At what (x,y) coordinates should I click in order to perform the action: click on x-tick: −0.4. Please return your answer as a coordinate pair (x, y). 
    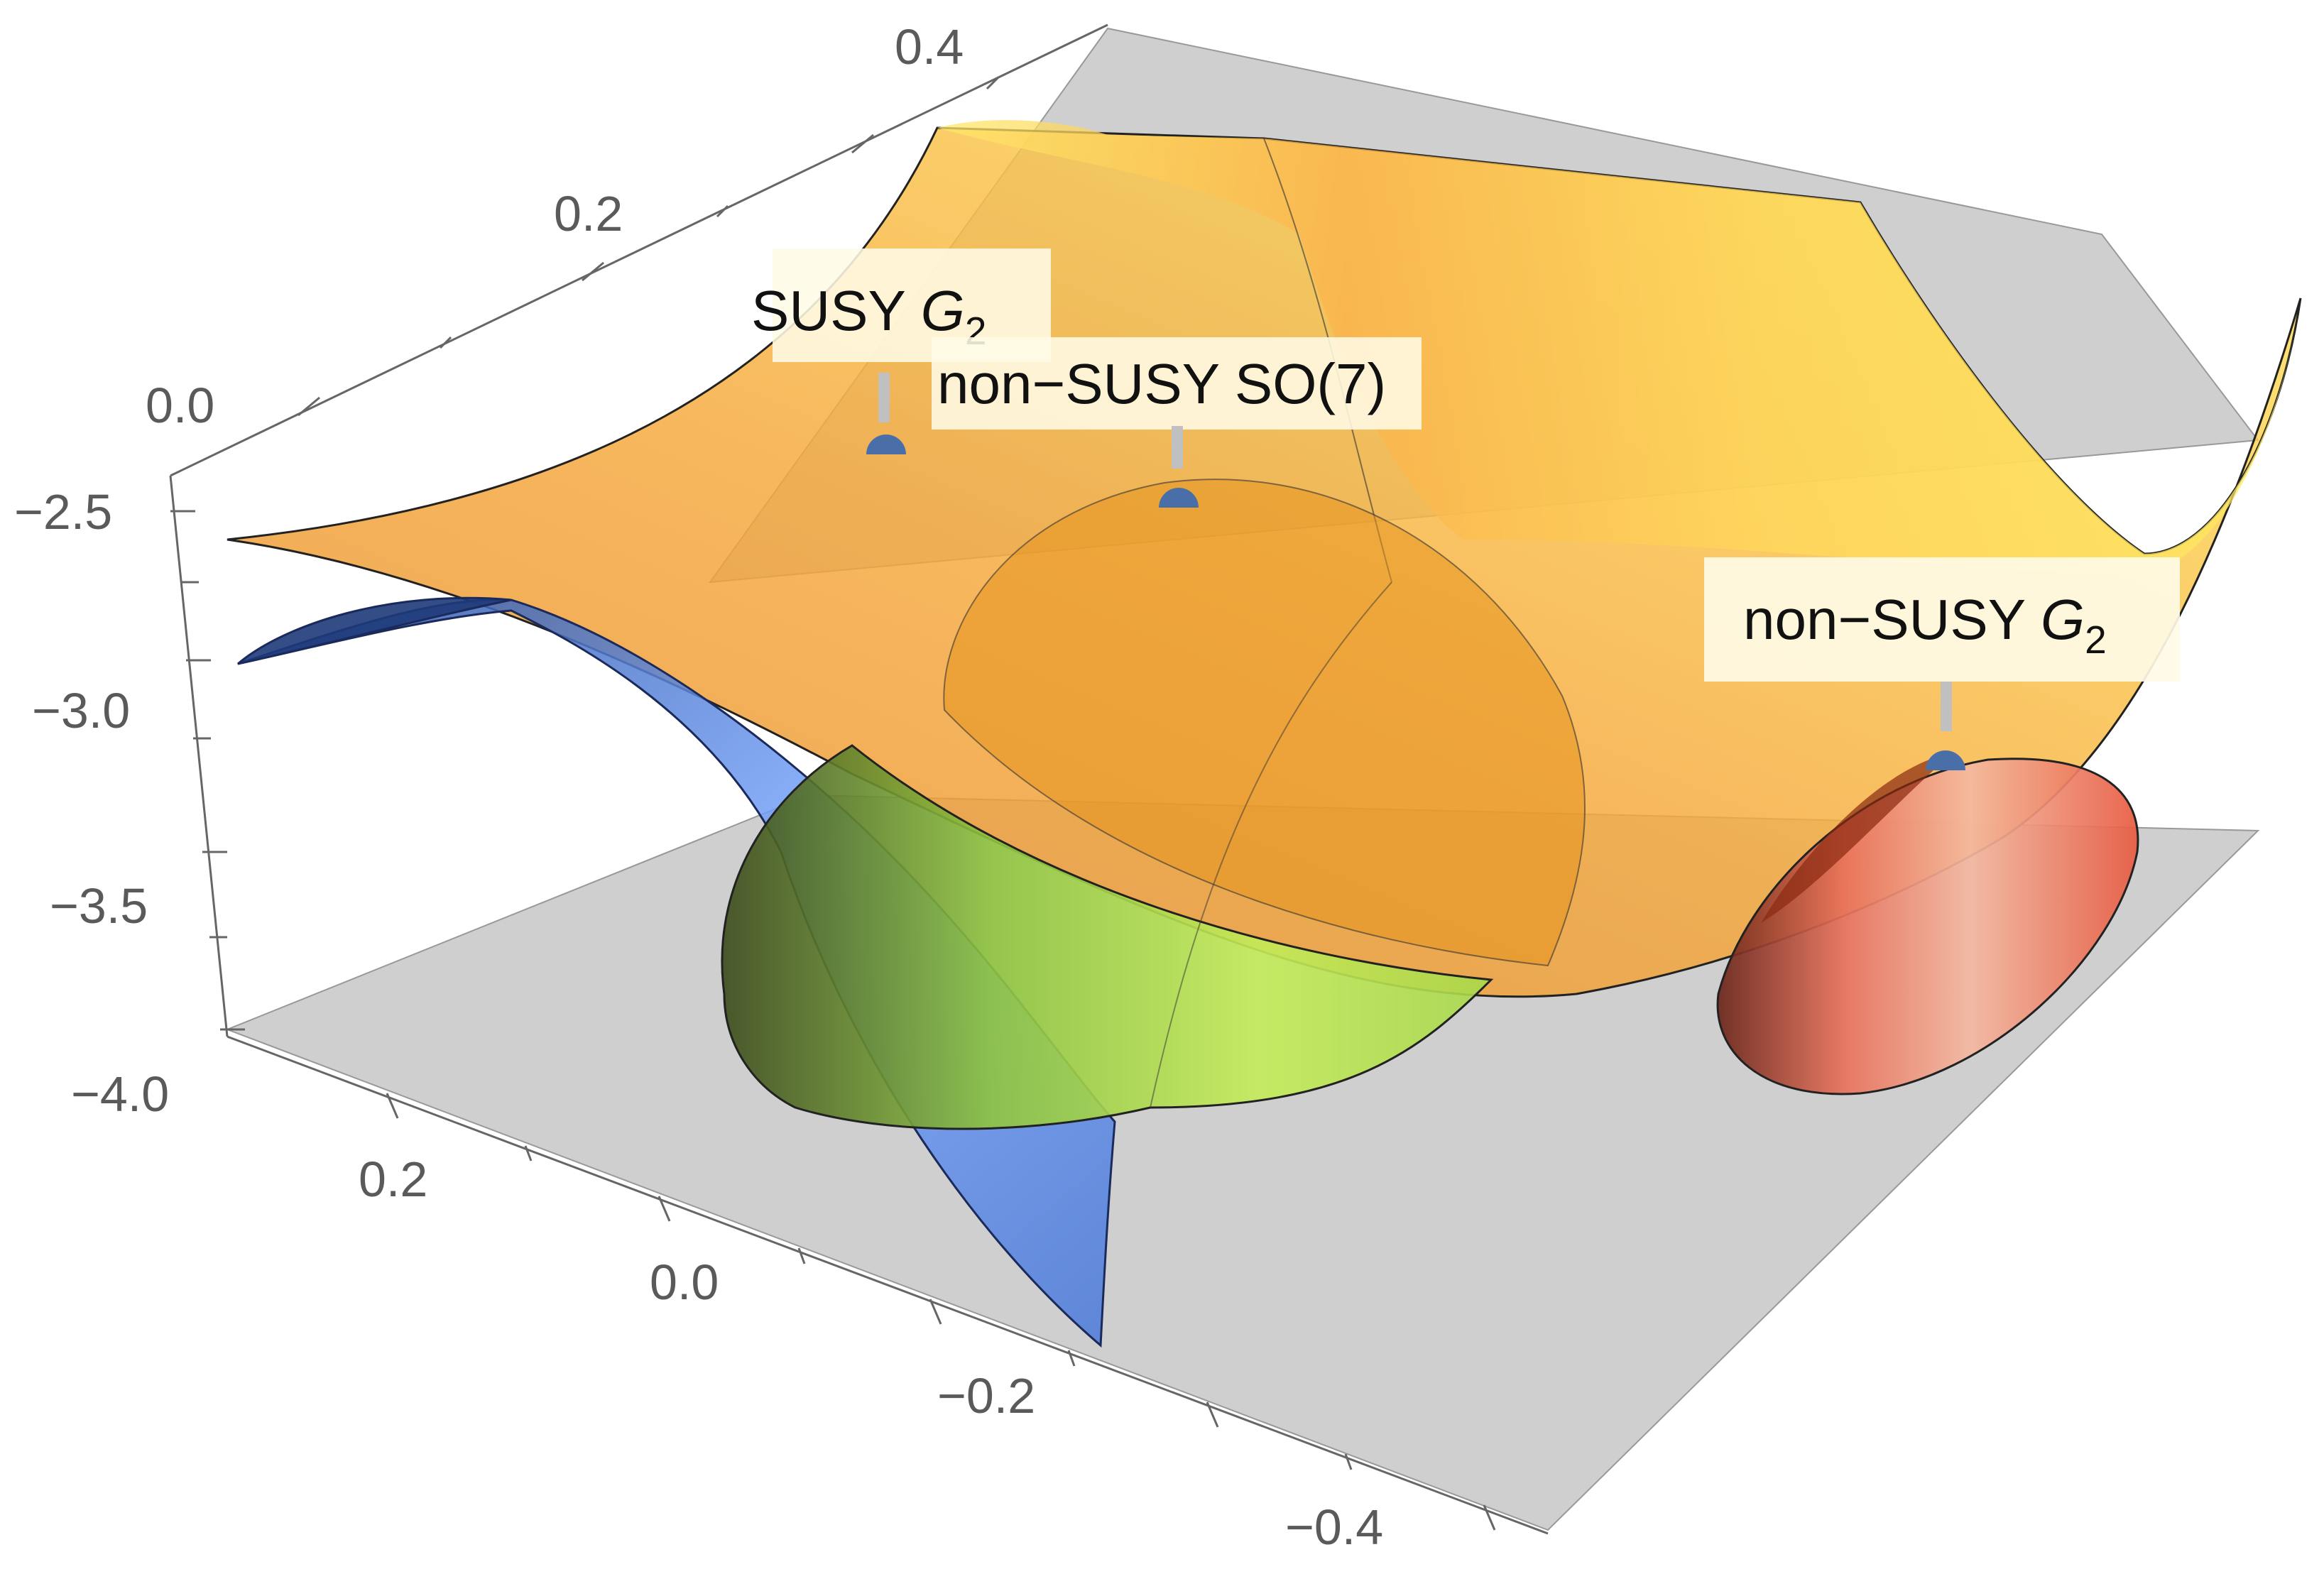
    Looking at the image, I should click on (1334, 1527).